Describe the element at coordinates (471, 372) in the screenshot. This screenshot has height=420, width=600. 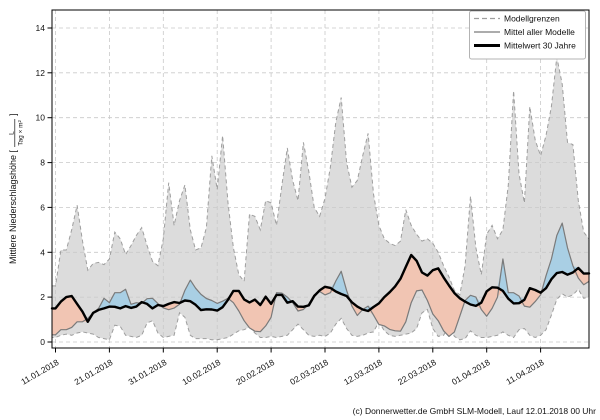
I see `x-tick-label: 01.04.2018` at that location.